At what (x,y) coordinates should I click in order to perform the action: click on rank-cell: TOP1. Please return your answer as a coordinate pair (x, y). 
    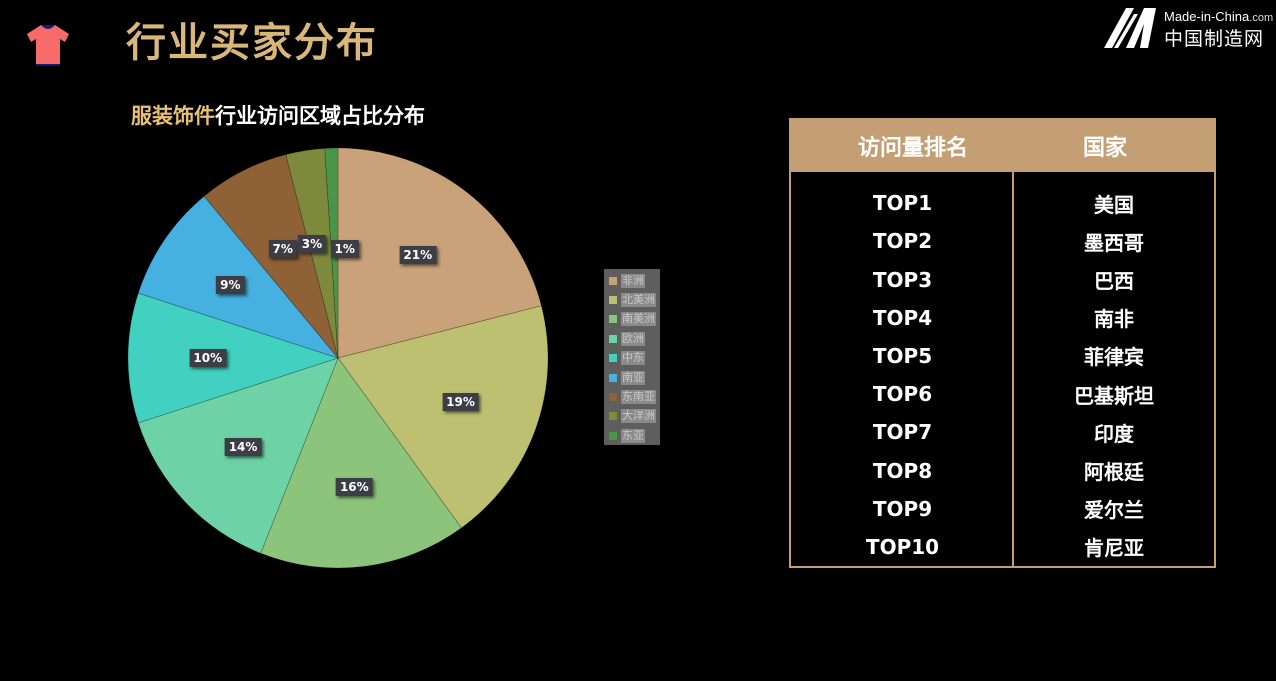
    Looking at the image, I should click on (902, 203).